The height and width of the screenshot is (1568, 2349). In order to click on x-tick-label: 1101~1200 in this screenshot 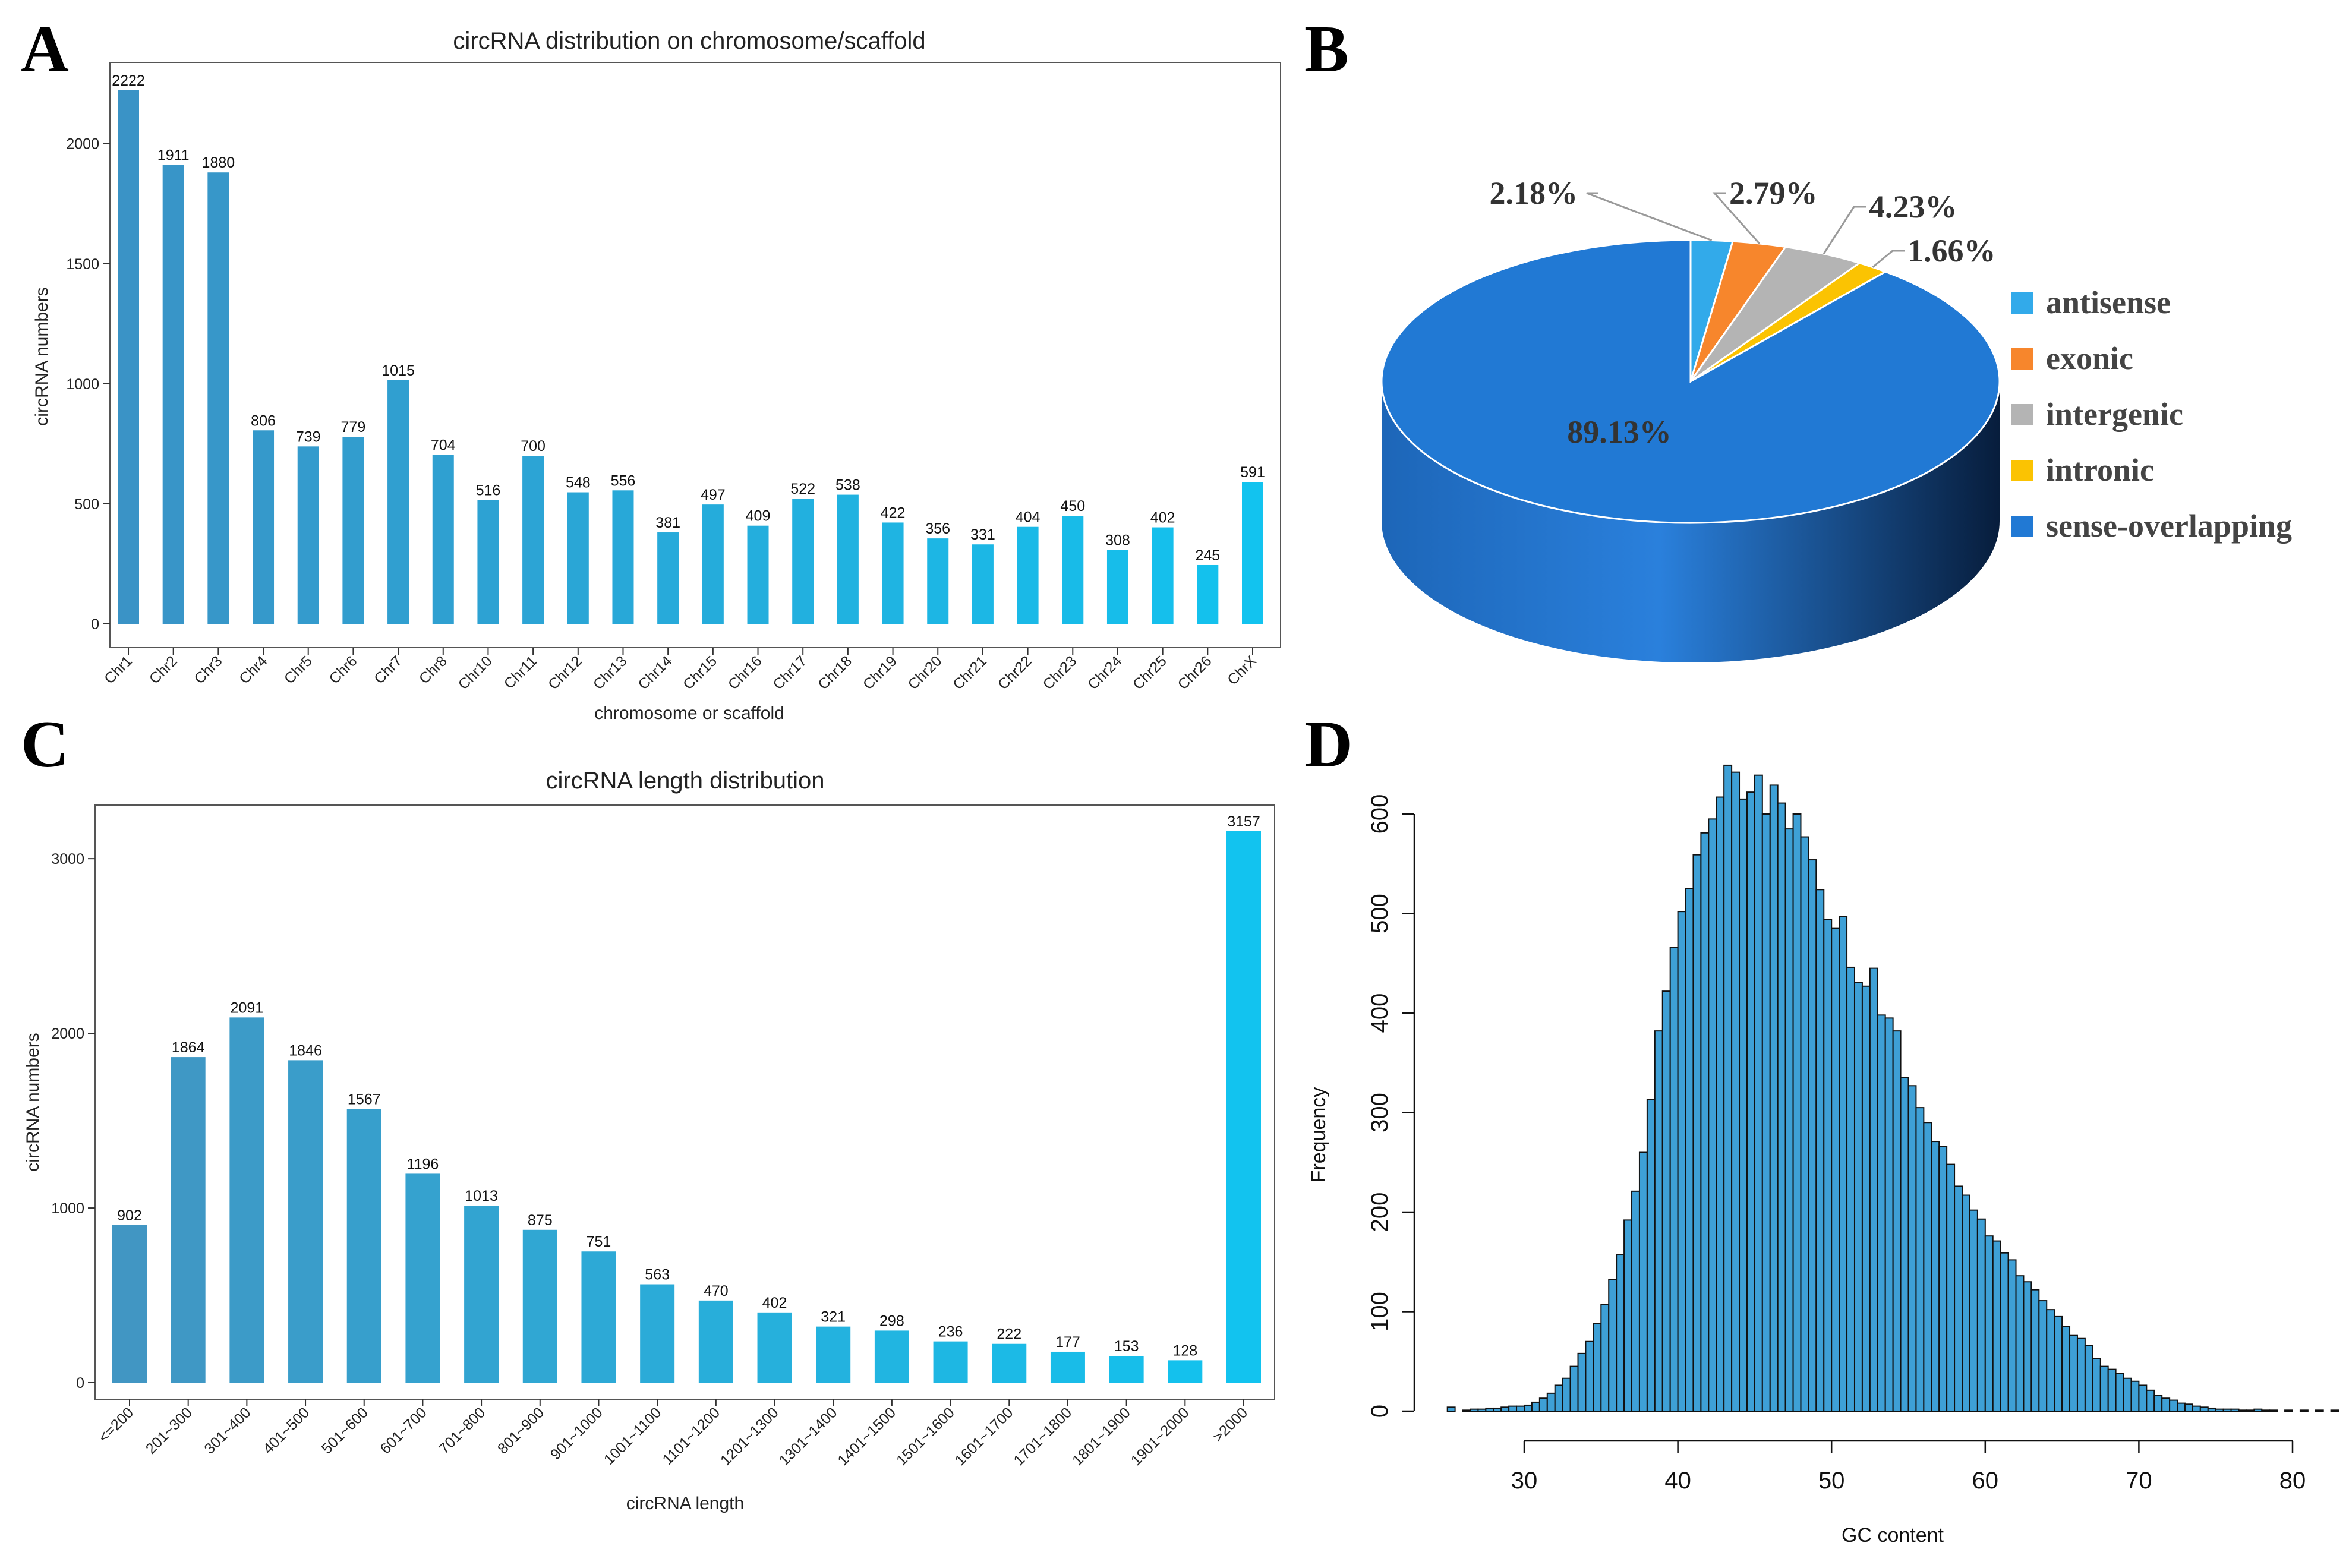, I will do `click(691, 1436)`.